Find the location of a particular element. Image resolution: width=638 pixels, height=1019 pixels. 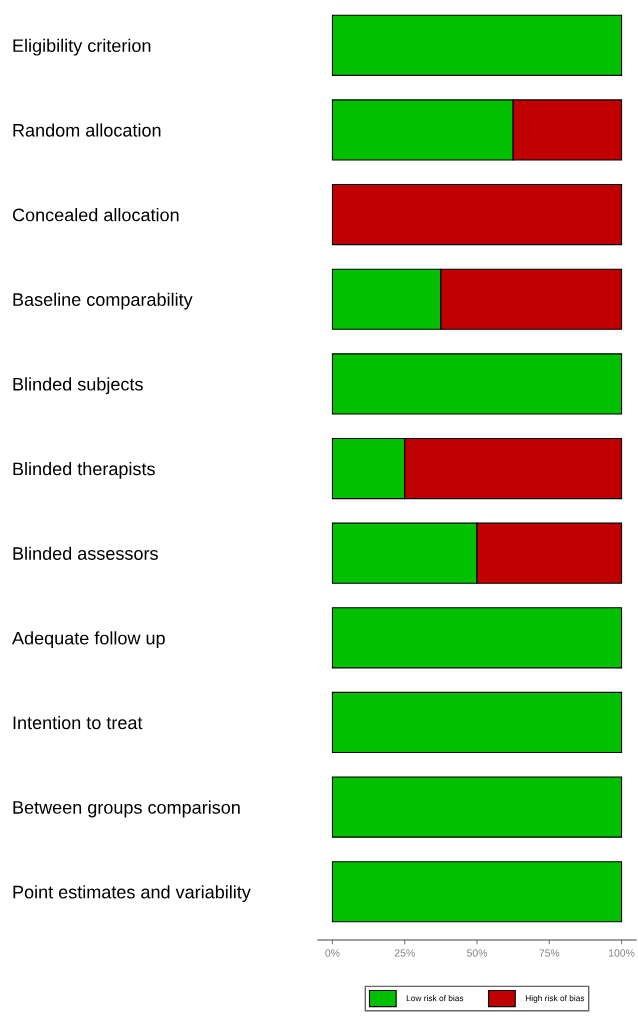

legend-label: High risk of bias is located at coordinates (555, 999).